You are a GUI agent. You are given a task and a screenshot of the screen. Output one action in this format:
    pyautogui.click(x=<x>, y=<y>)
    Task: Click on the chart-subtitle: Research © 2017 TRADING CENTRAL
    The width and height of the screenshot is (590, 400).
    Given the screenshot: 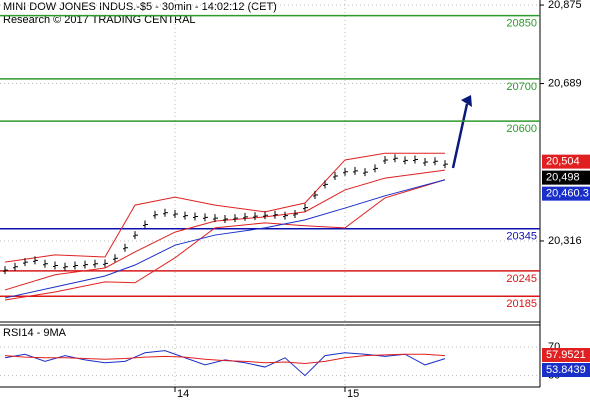 What is the action you would take?
    pyautogui.click(x=99, y=20)
    